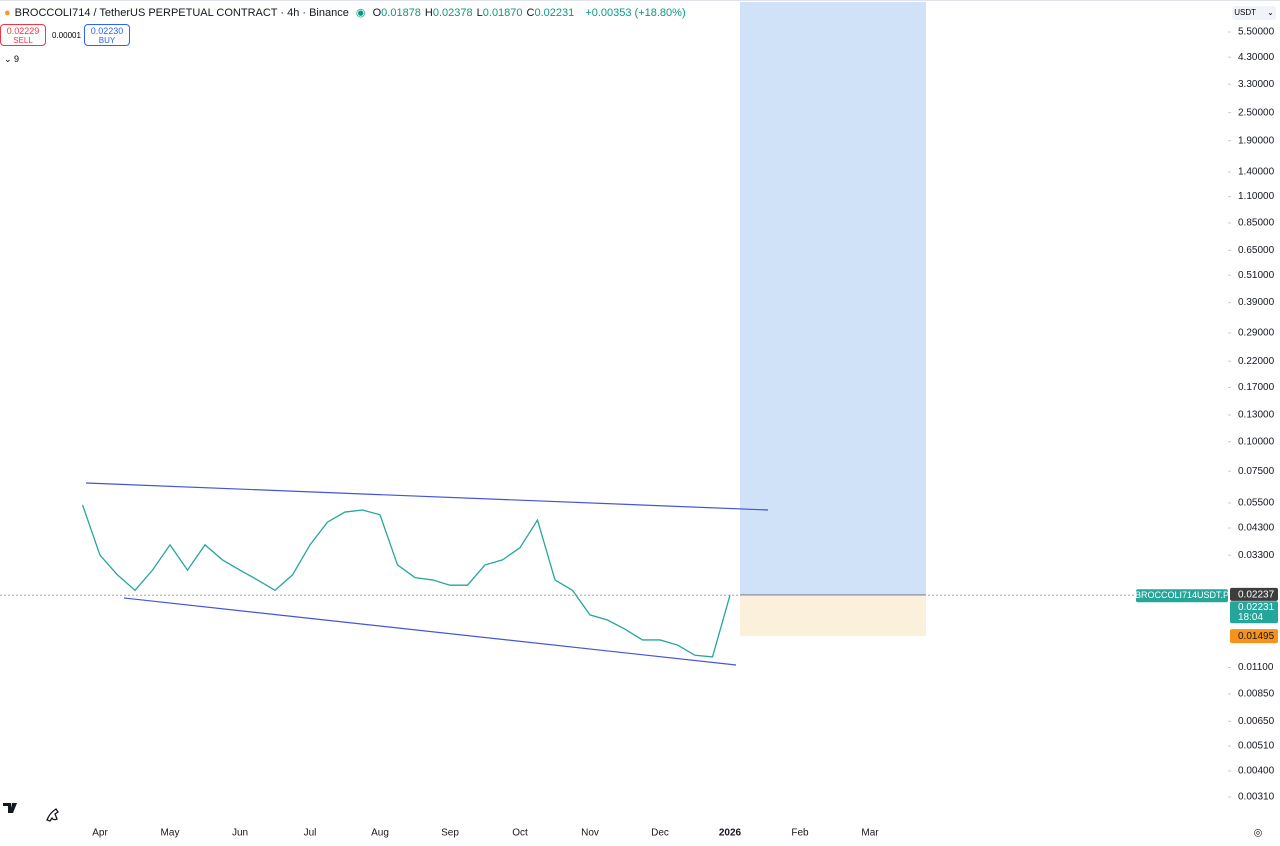  I want to click on y-tick-label: 0.00400, so click(1256, 771).